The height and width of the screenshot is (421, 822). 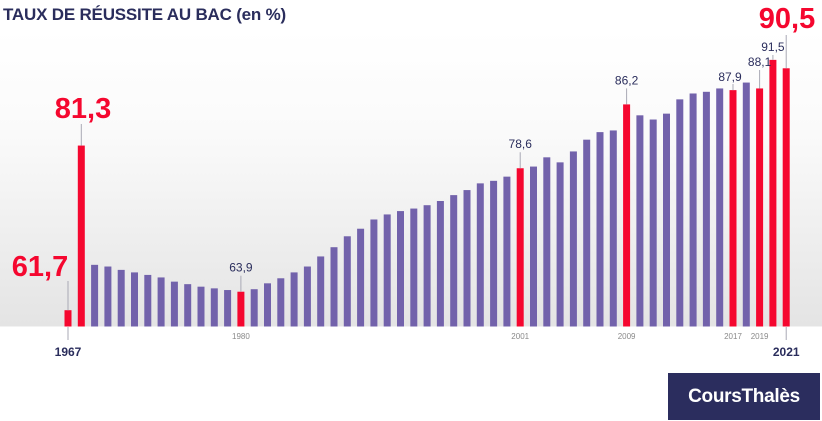 I want to click on bar-1995, so click(x=440, y=264).